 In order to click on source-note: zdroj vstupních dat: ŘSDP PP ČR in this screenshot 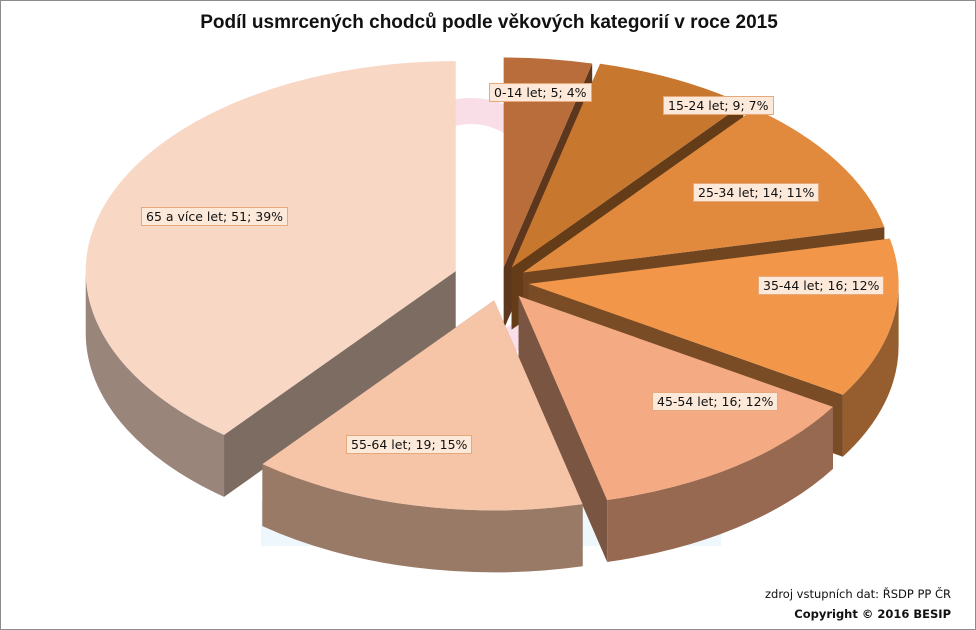, I will do `click(857, 594)`.